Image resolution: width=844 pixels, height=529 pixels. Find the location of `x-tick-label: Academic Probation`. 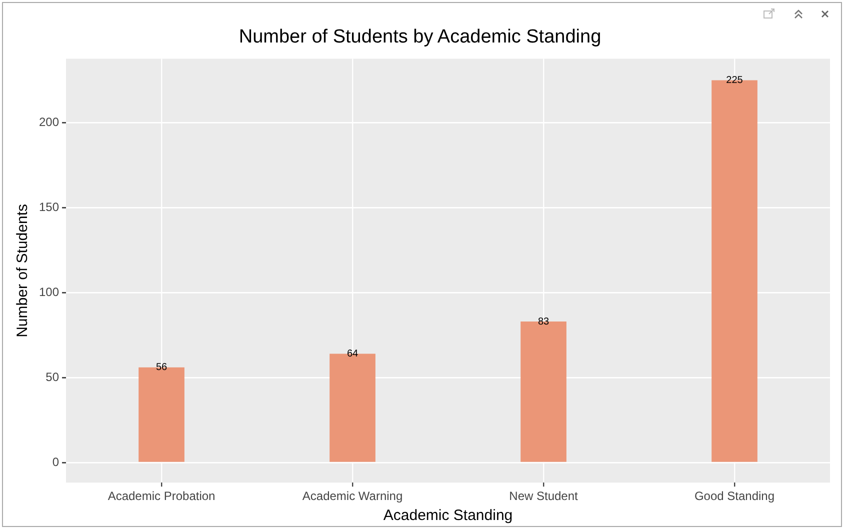

x-tick-label: Academic Probation is located at coordinates (162, 496).